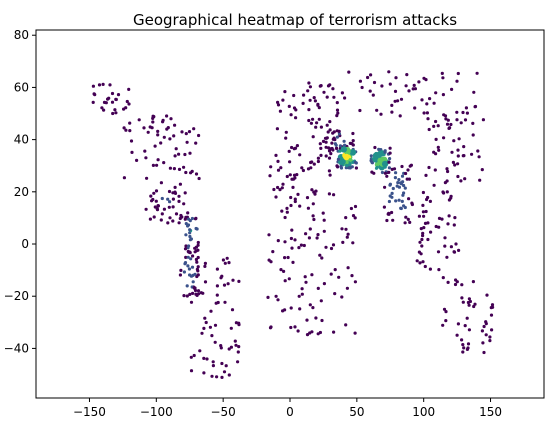  Describe the element at coordinates (21, 87) in the screenshot. I see `y-tick-label: 60` at that location.